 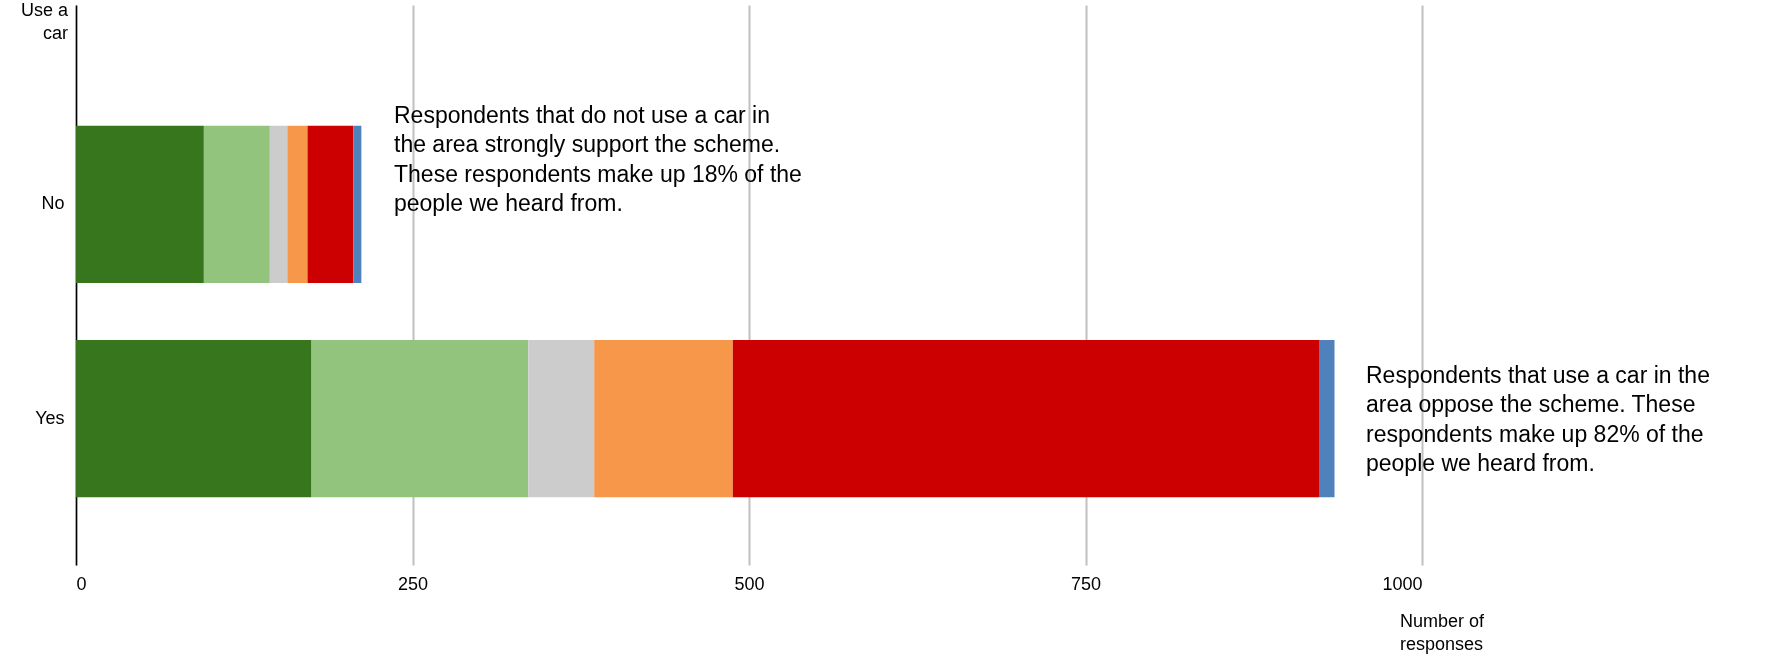 What do you see at coordinates (1538, 419) in the screenshot?
I see `annotation: Respondents that use a car in the area oppose the scheme. These respondents make up 82% of the people we heard from.` at bounding box center [1538, 419].